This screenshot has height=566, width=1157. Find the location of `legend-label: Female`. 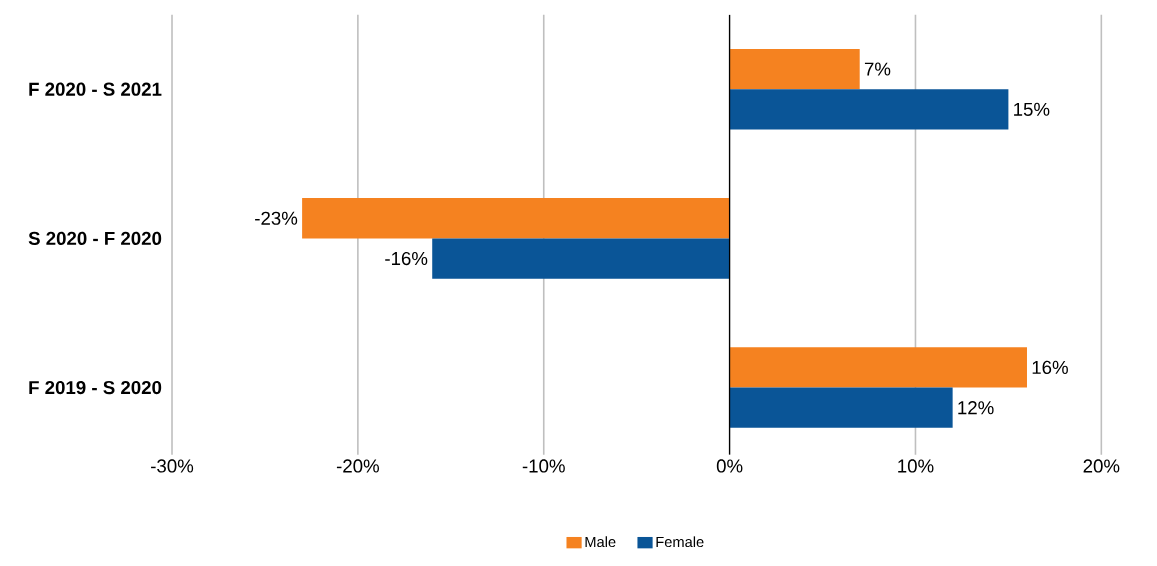

legend-label: Female is located at coordinates (680, 542).